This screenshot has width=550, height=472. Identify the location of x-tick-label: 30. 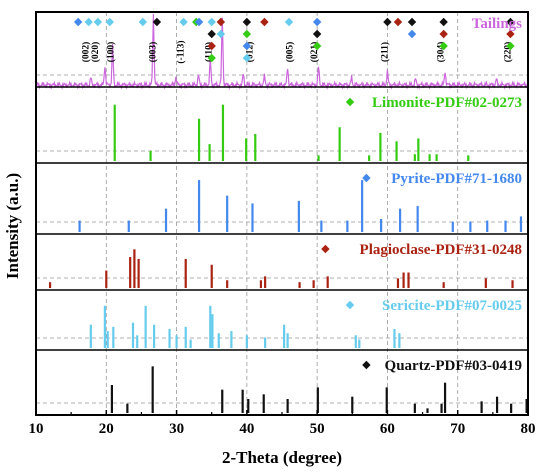
(176, 429).